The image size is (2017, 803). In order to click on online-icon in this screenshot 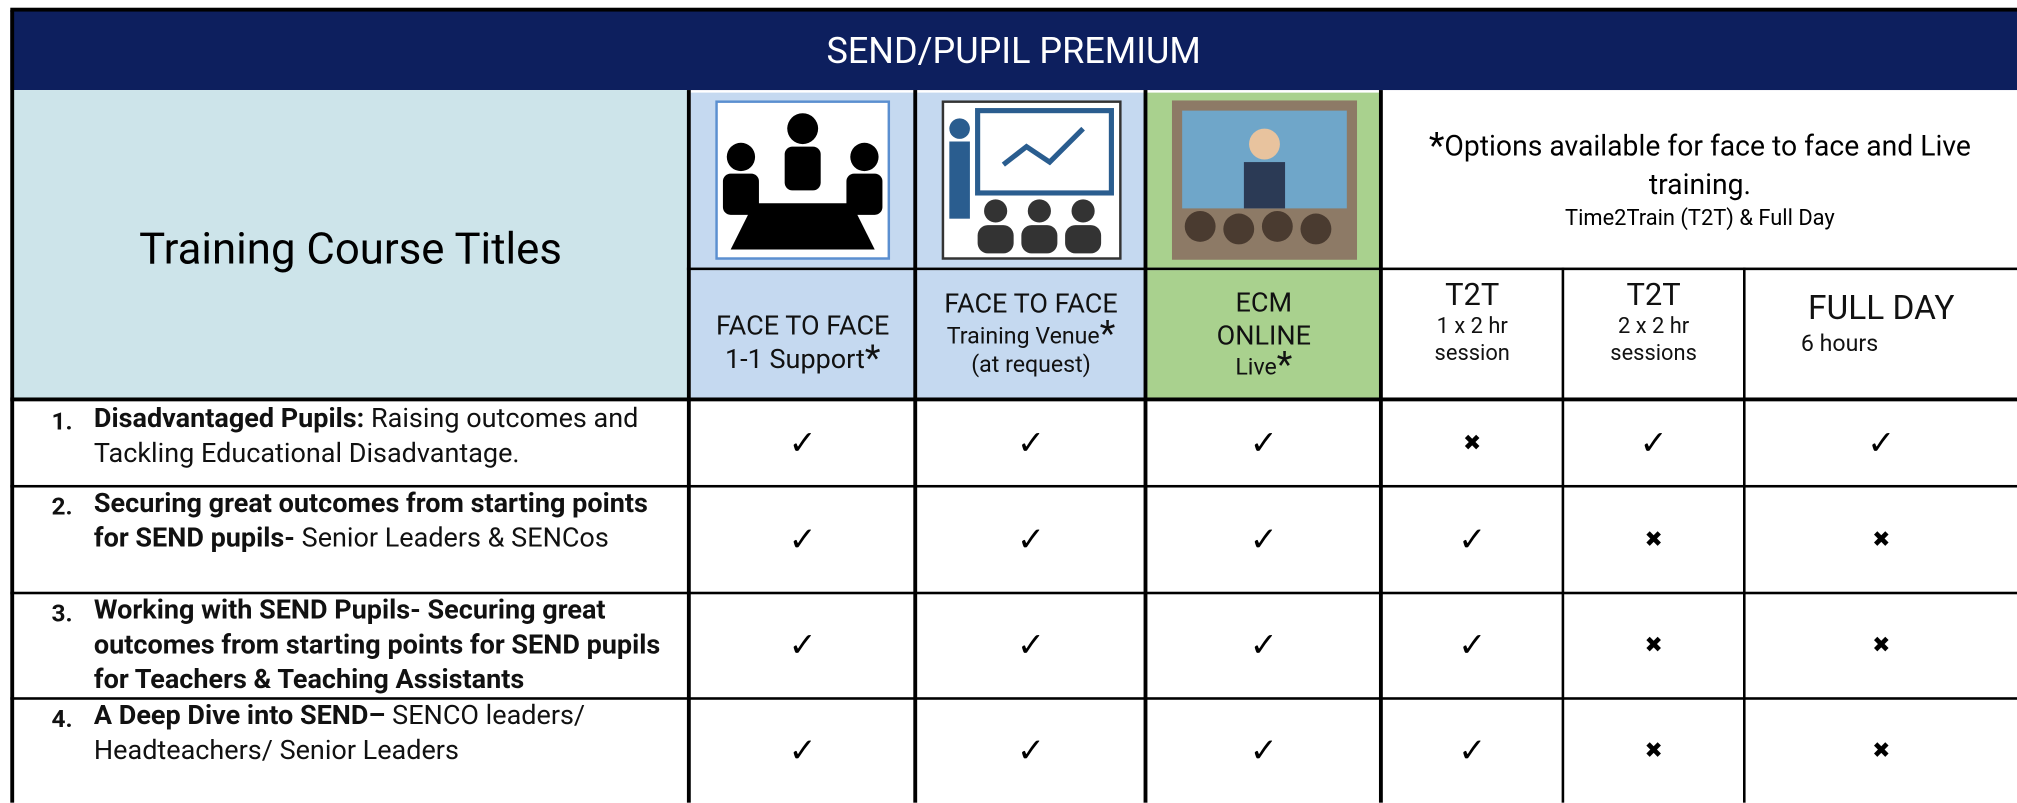, I will do `click(1264, 180)`.